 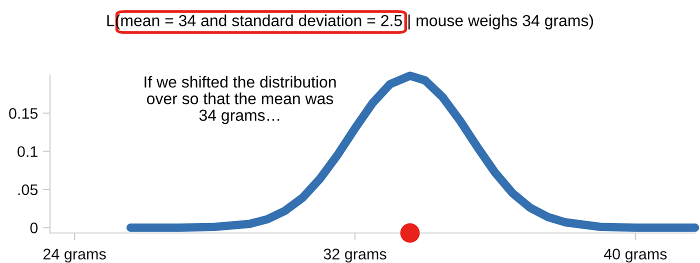 What do you see at coordinates (28, 190) in the screenshot?
I see `y-tick-label: .05` at bounding box center [28, 190].